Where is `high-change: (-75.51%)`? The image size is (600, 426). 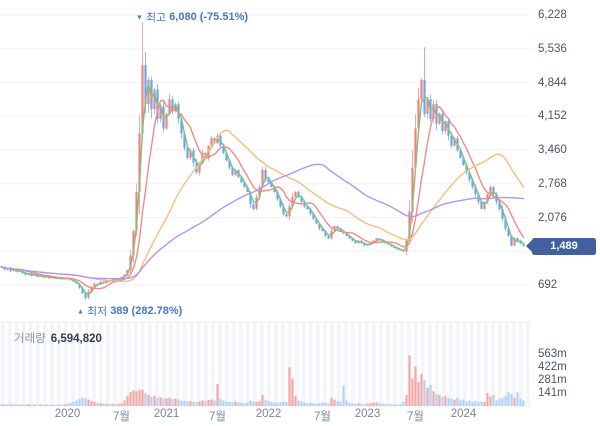
high-change: (-75.51%) is located at coordinates (224, 17).